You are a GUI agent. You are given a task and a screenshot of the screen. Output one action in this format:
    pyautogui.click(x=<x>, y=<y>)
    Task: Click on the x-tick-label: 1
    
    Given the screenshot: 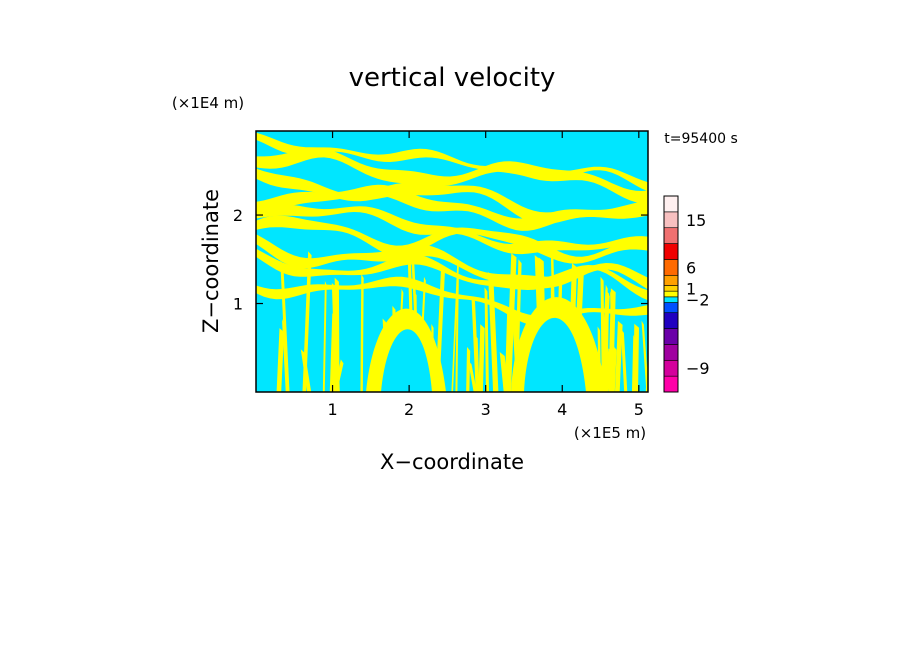 What is the action you would take?
    pyautogui.click(x=332, y=409)
    